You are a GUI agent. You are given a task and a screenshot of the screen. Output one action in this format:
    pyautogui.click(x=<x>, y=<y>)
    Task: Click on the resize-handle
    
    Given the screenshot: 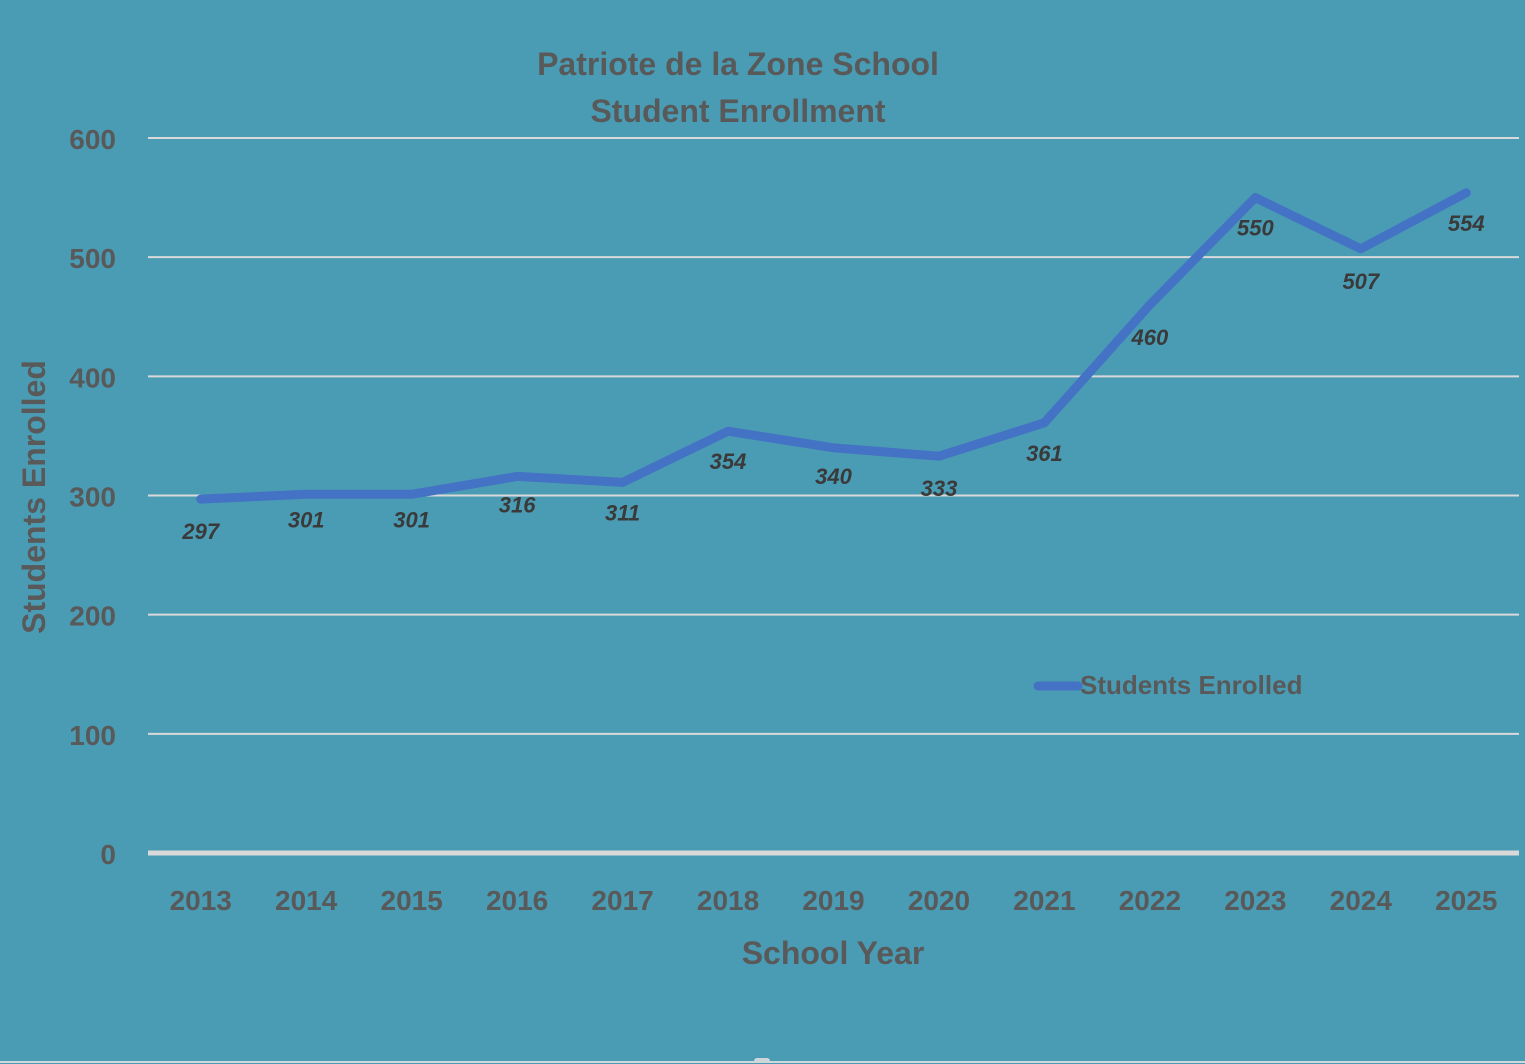 What is the action you would take?
    pyautogui.click(x=762, y=1060)
    